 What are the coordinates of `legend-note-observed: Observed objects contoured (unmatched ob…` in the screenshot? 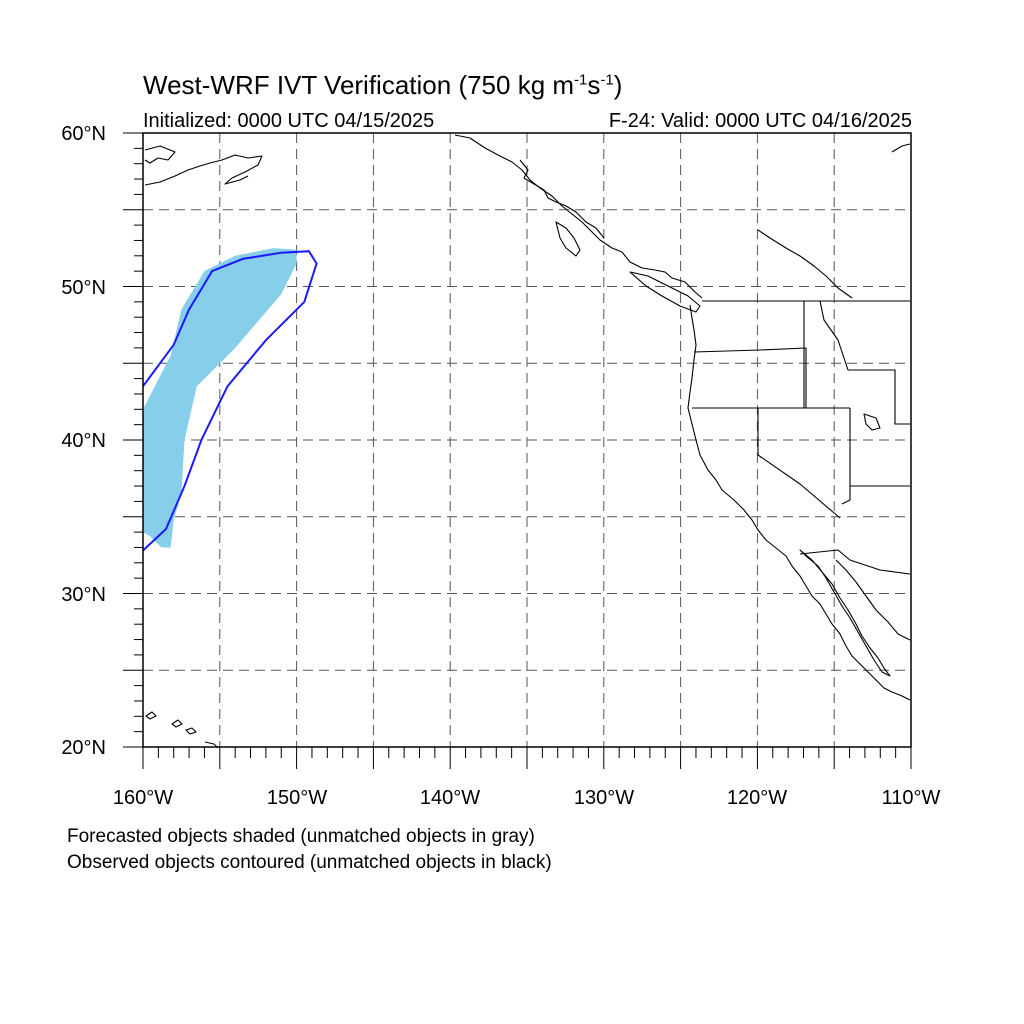 It's located at (309, 862).